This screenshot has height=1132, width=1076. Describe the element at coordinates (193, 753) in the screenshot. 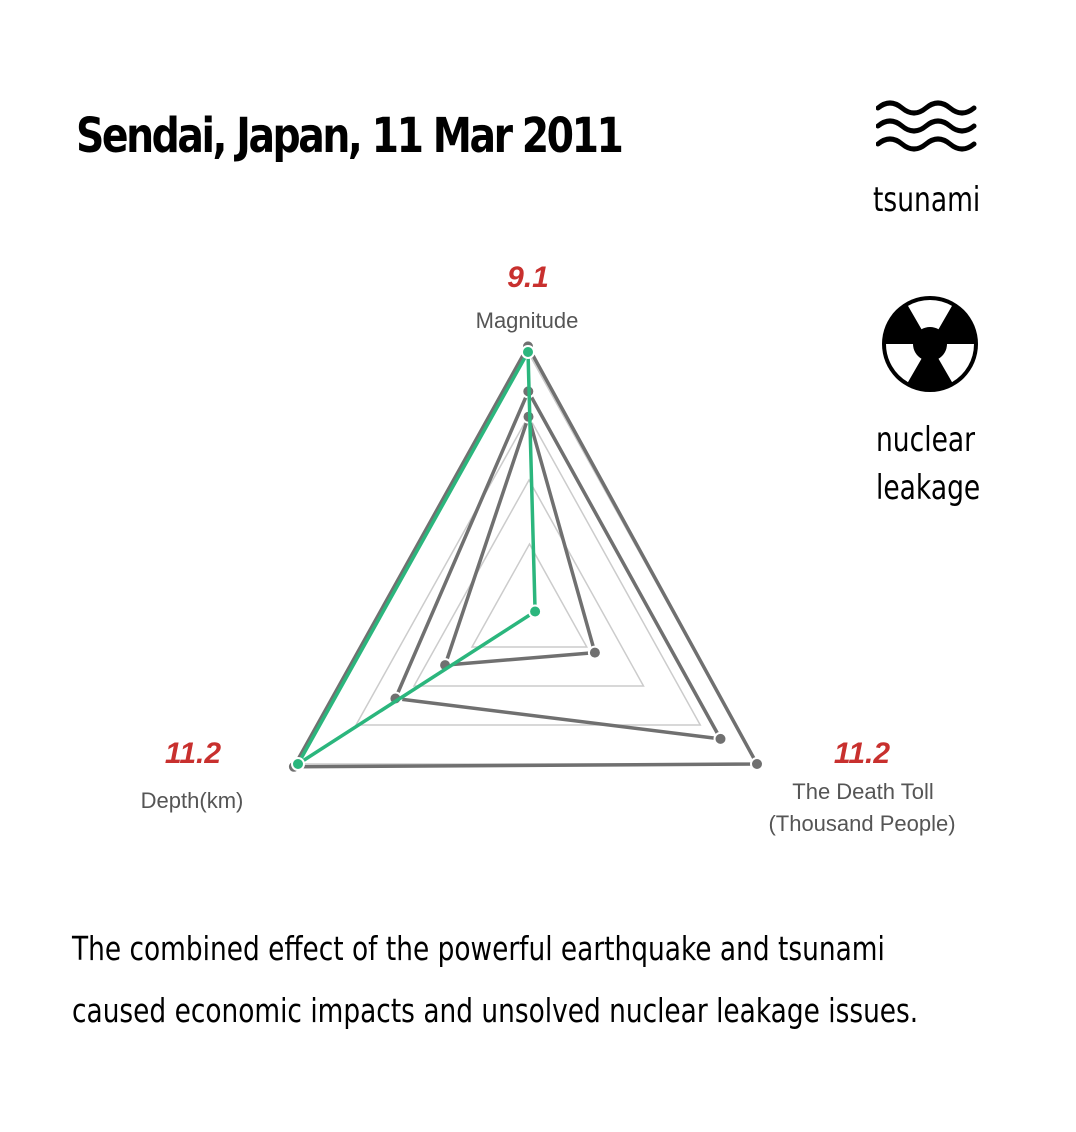

I see `depth-max-label: 11.2` at that location.